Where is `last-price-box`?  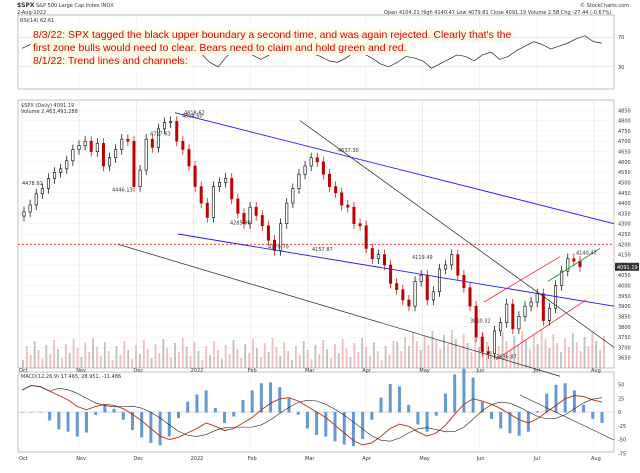
last-price-box is located at coordinates (627, 266).